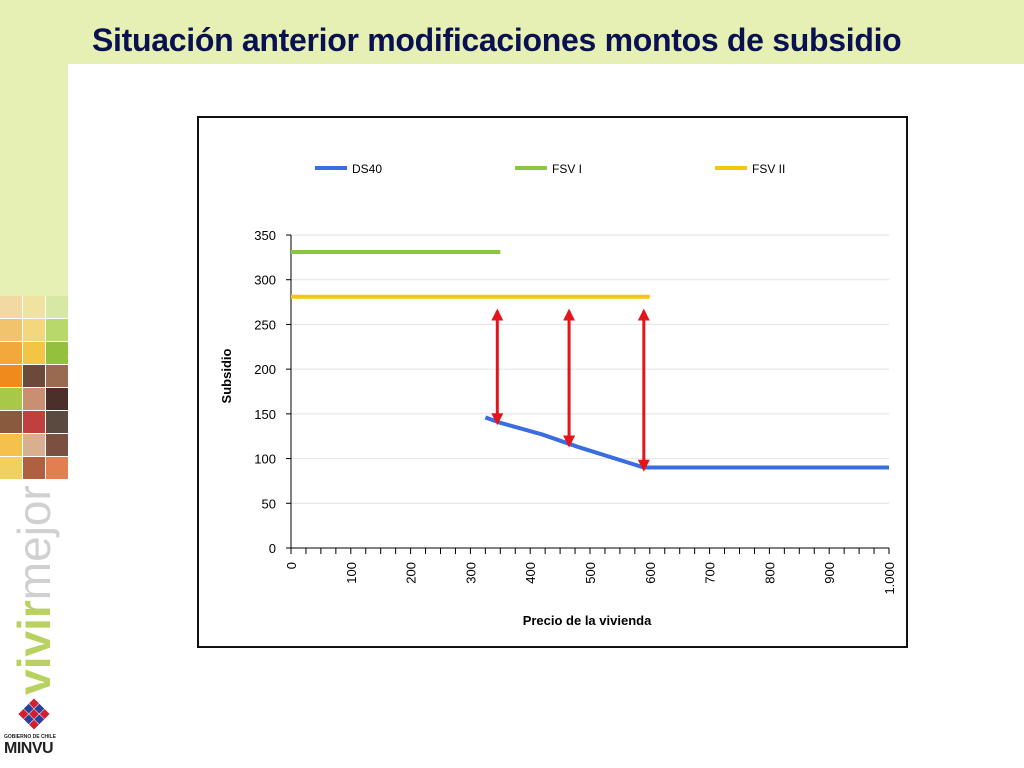 Image resolution: width=1024 pixels, height=768 pixels. I want to click on series-line-ds40, so click(686, 442).